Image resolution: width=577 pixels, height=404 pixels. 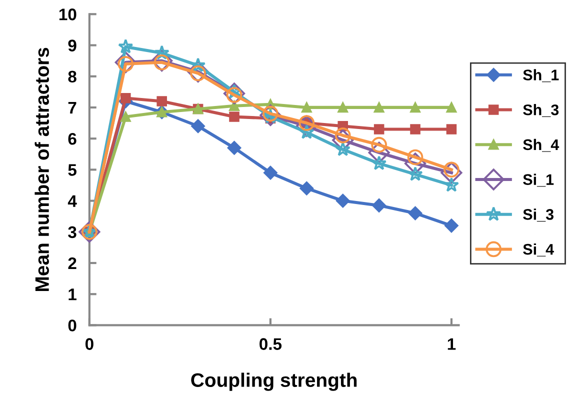 I want to click on y-tick-label: 4, so click(x=72, y=201).